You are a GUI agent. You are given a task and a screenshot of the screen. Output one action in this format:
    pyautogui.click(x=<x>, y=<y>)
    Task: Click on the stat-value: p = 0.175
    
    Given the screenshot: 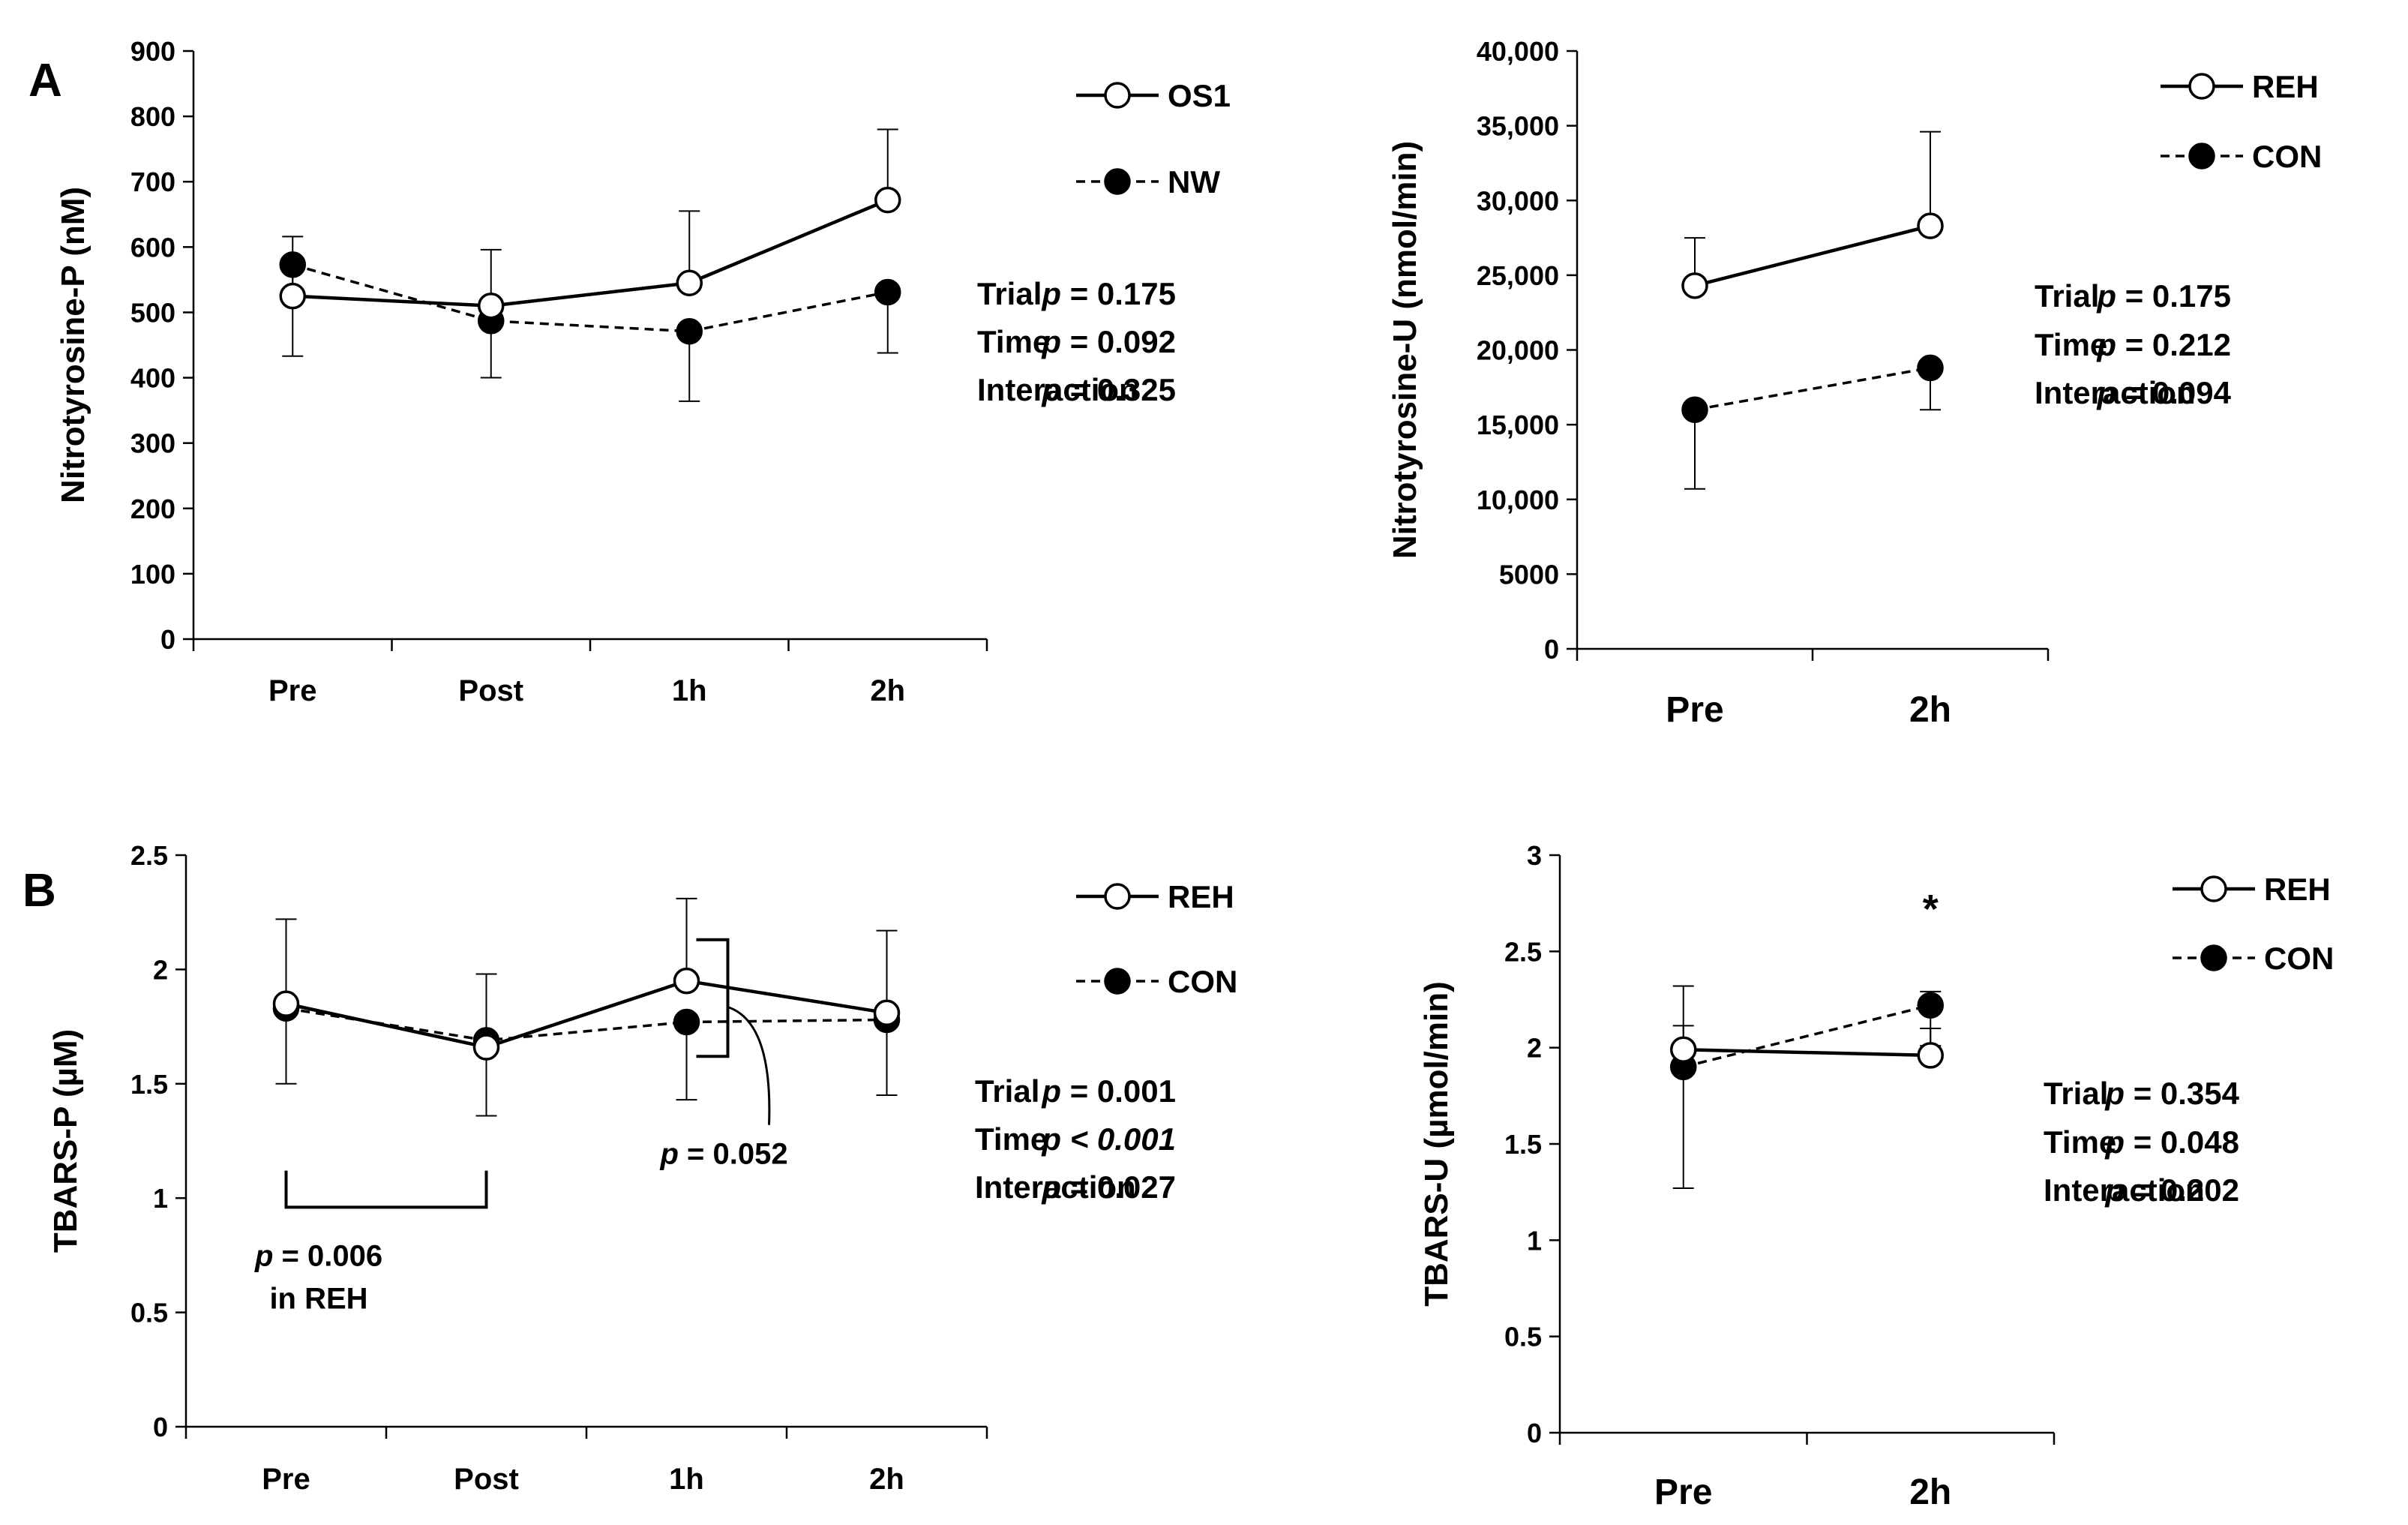 What is the action you would take?
    pyautogui.click(x=2163, y=296)
    